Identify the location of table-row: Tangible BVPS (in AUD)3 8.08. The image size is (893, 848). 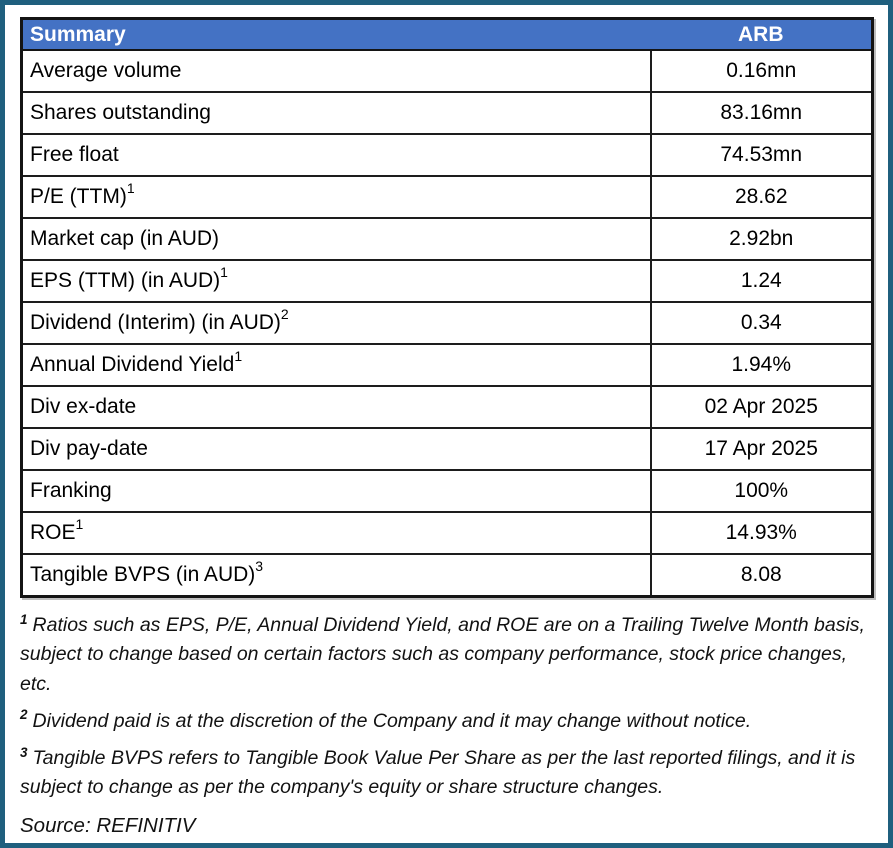
(447, 575).